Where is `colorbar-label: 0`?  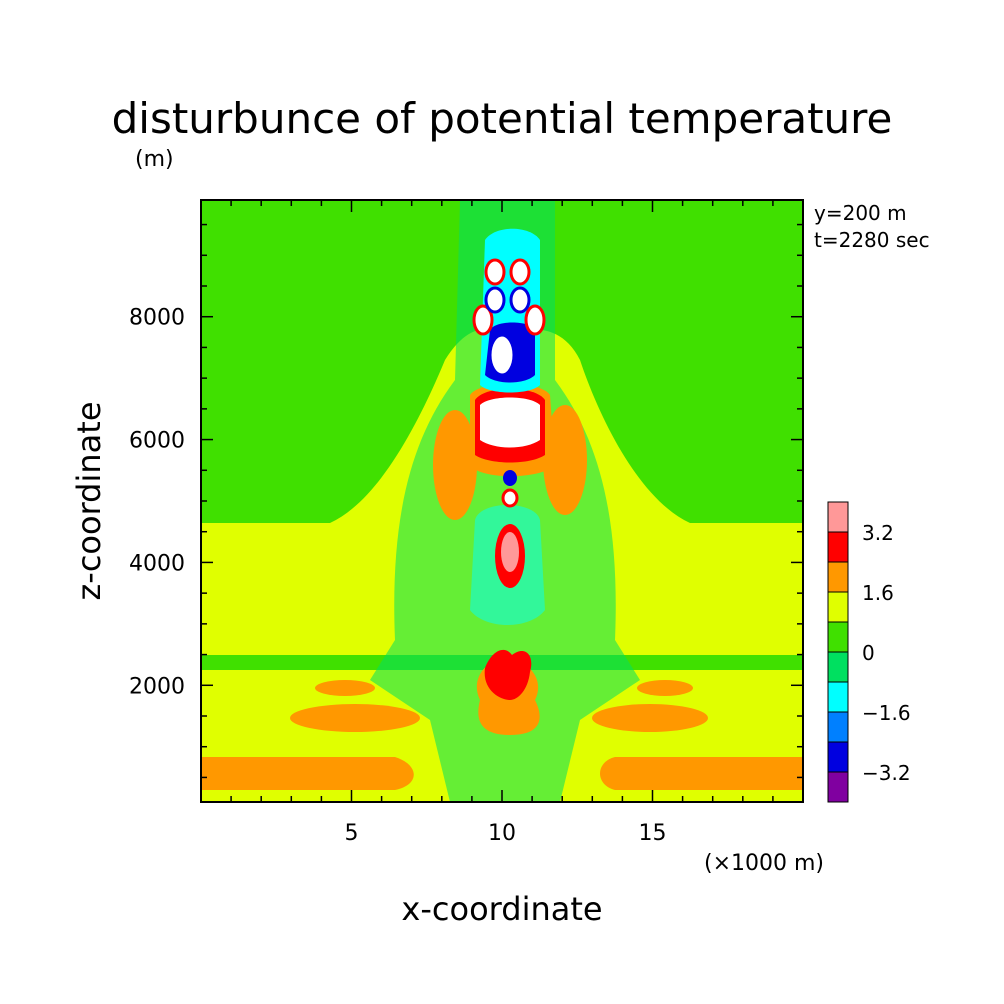
colorbar-label: 0 is located at coordinates (868, 653).